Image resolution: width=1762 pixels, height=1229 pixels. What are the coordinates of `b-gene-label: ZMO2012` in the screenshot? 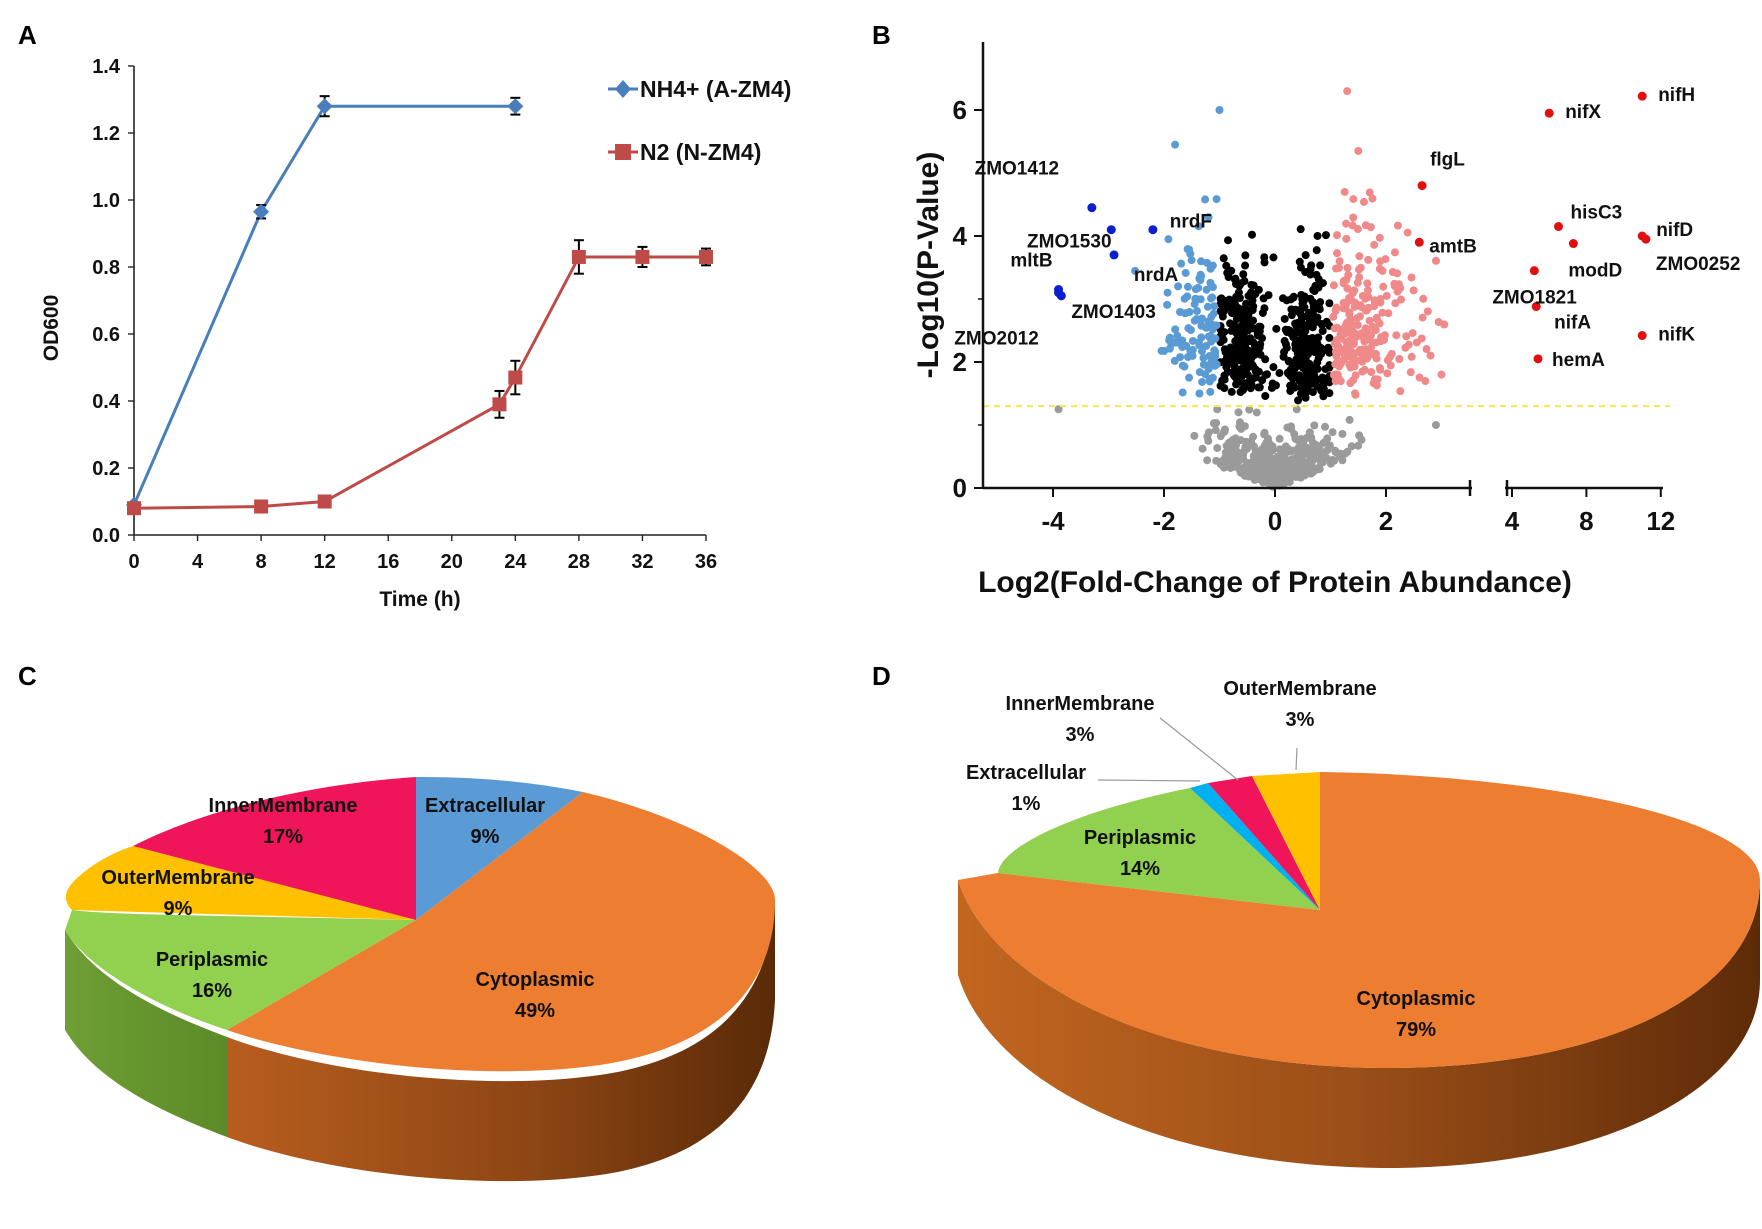 It's located at (996, 339).